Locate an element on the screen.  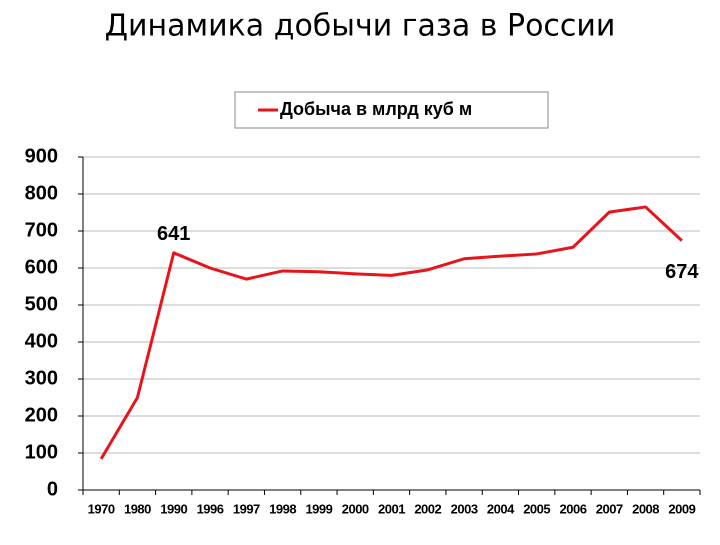
y-tick-label: 0 is located at coordinates (52, 489).